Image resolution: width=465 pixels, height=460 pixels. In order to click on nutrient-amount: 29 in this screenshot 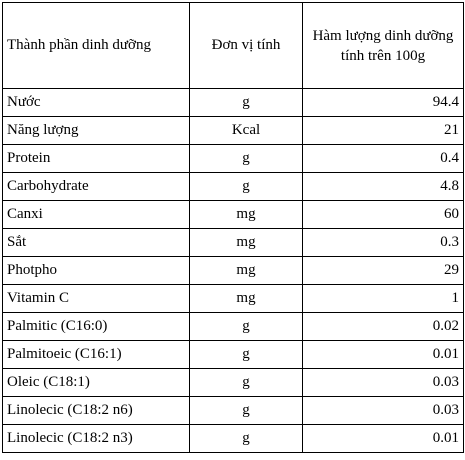, I will do `click(383, 270)`.